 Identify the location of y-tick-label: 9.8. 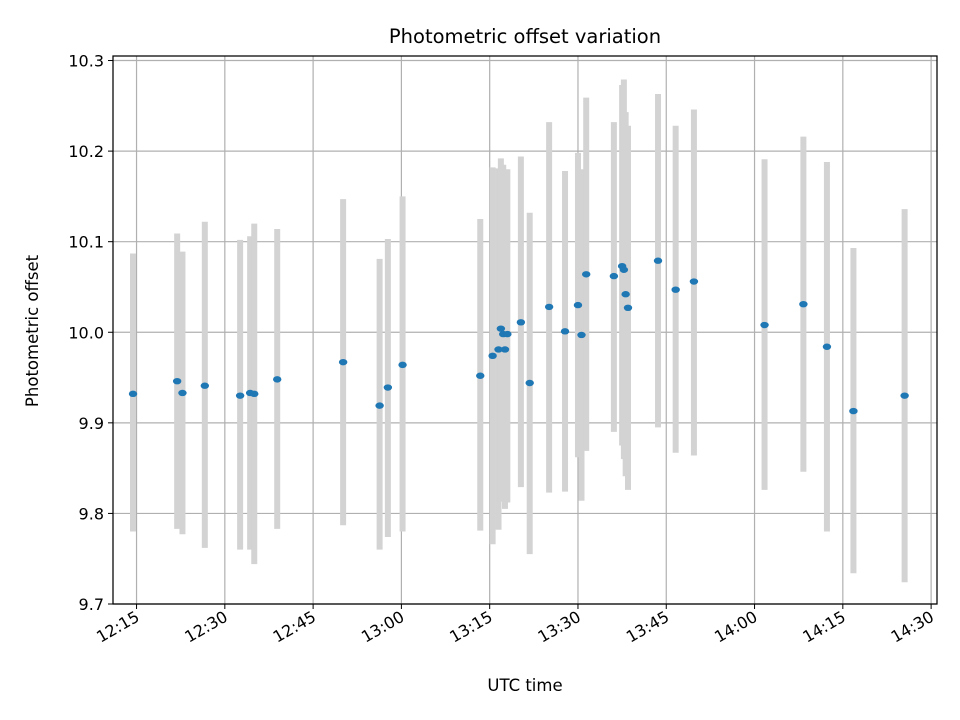
(91, 513).